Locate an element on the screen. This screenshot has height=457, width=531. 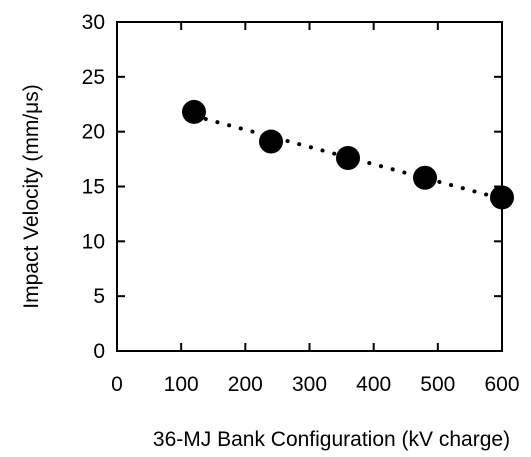
x-tick-label: 300 is located at coordinates (309, 384).